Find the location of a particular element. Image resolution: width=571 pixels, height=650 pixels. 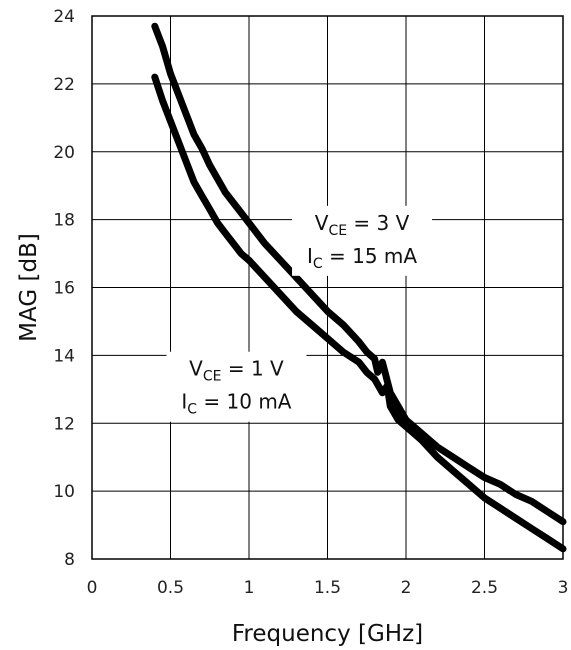

annotation-vce-1v: VCE = 1 V is located at coordinates (236, 371).